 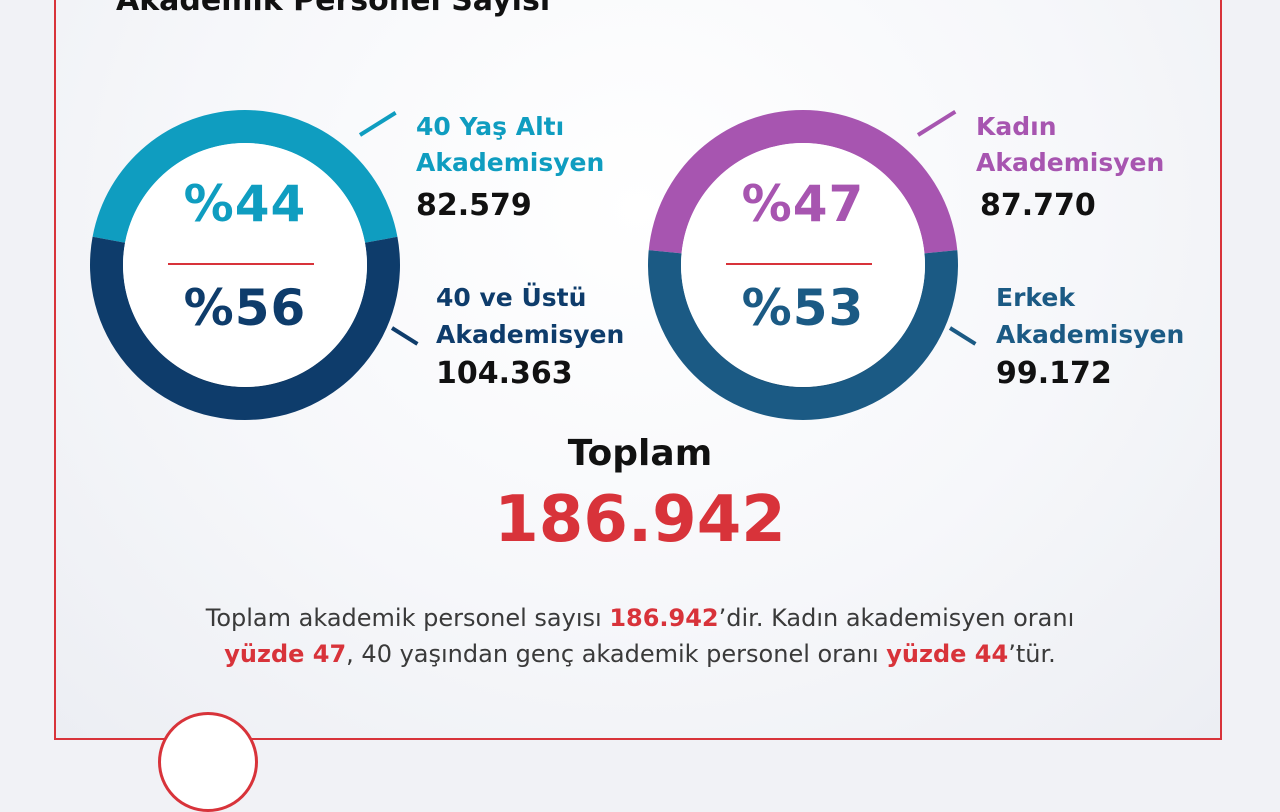 What do you see at coordinates (803, 204) in the screenshot?
I see `gender-percent-female: %47` at bounding box center [803, 204].